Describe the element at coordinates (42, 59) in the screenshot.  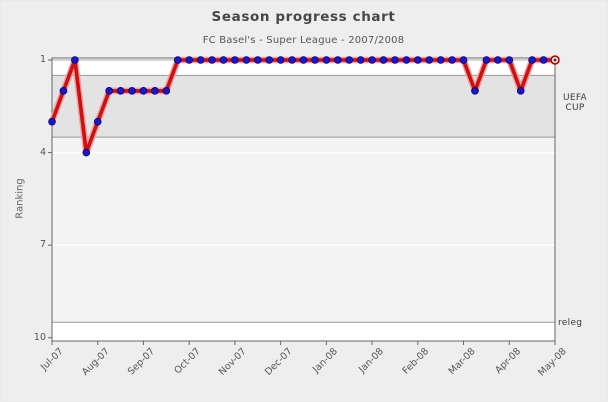
I see `y-tick-label: 1` at that location.